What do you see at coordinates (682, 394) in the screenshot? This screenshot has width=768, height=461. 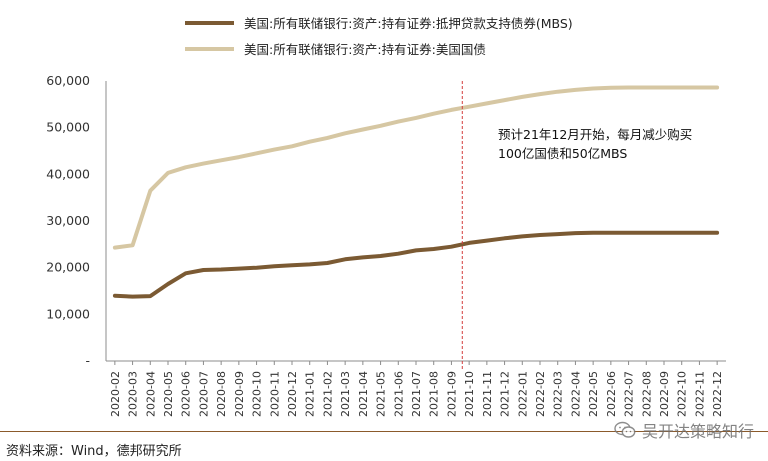 I see `x-tick-label: 2022-10` at bounding box center [682, 394].